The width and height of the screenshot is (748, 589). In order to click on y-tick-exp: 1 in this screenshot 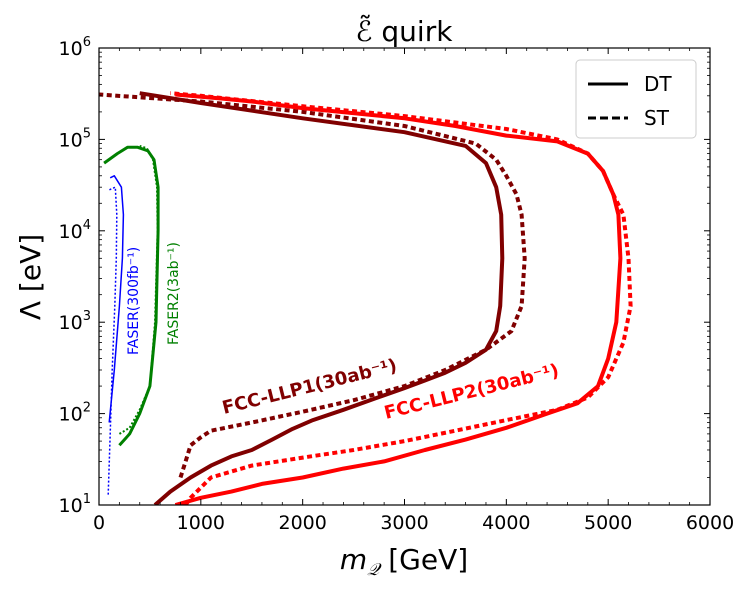, I will do `click(87, 499)`.